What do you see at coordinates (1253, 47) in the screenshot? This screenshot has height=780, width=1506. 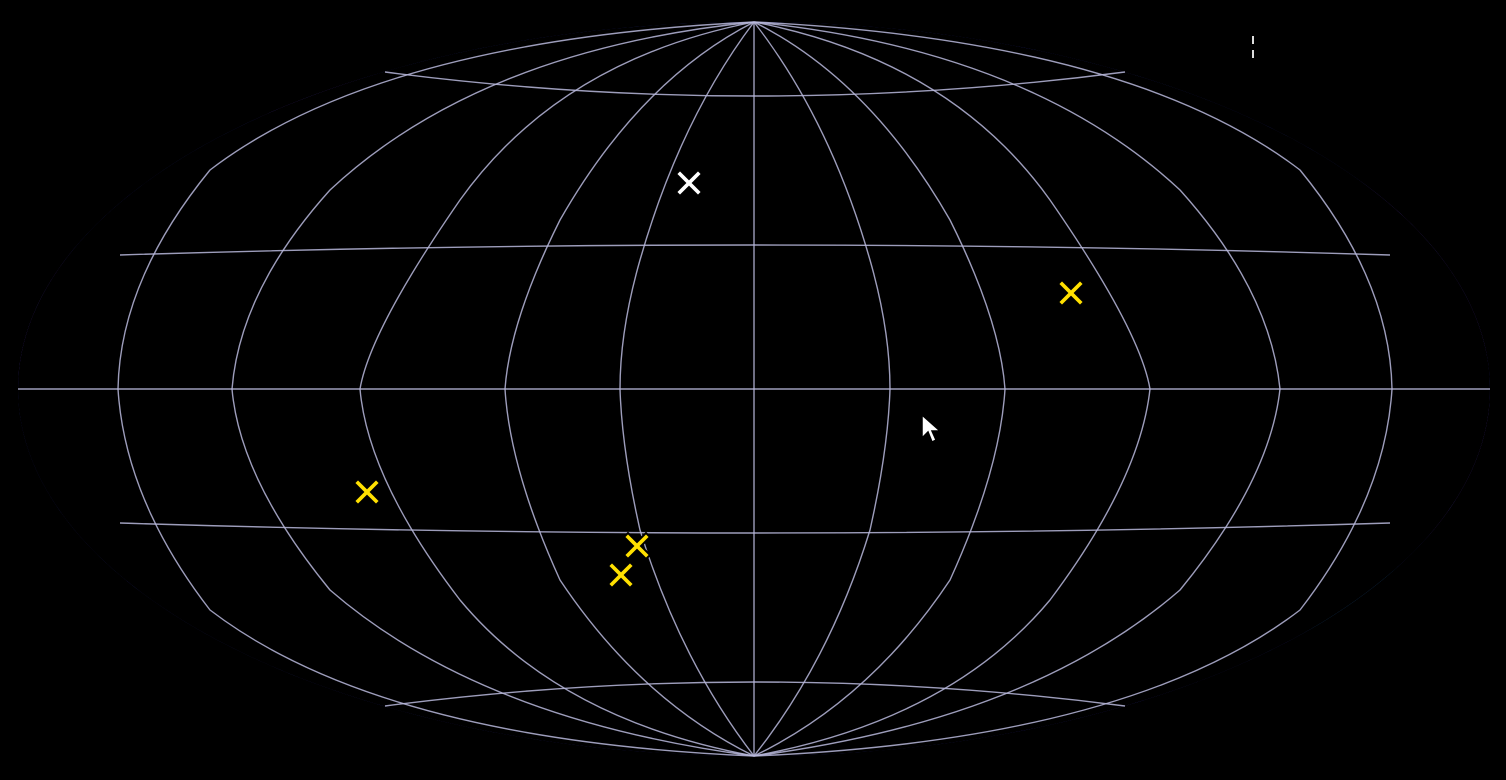 I see `stray-tick-mark` at bounding box center [1253, 47].